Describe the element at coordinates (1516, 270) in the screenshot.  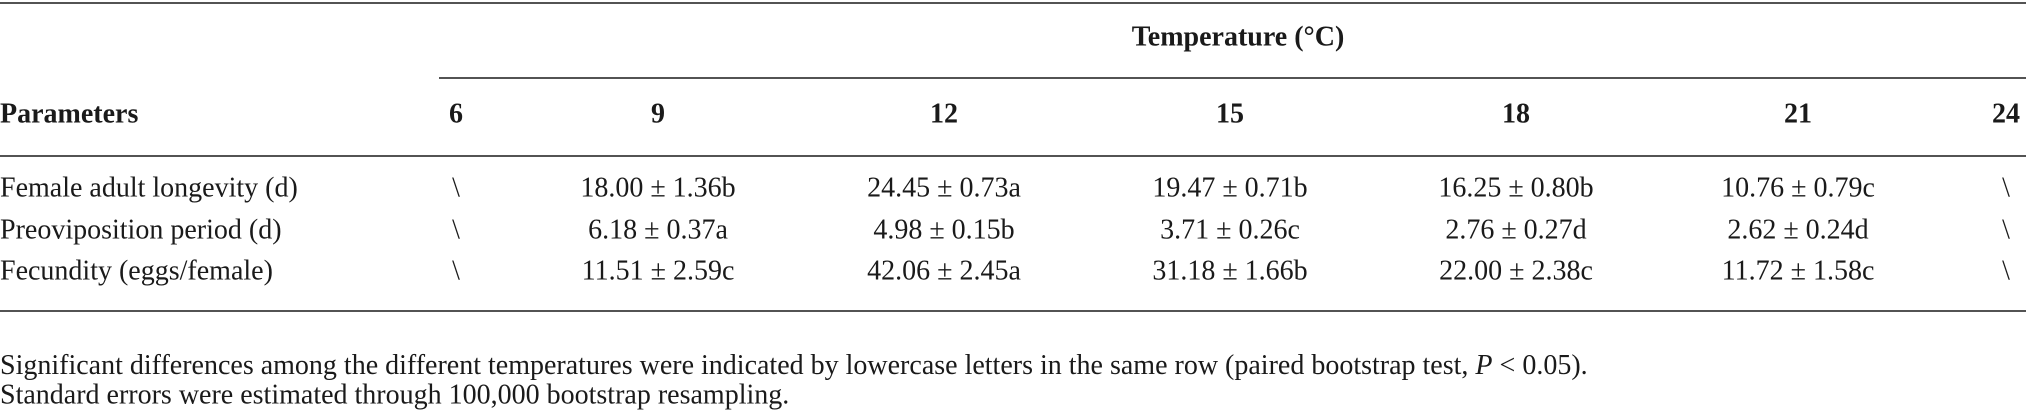
I see `cell: 22.00 ± 2.38c` at that location.